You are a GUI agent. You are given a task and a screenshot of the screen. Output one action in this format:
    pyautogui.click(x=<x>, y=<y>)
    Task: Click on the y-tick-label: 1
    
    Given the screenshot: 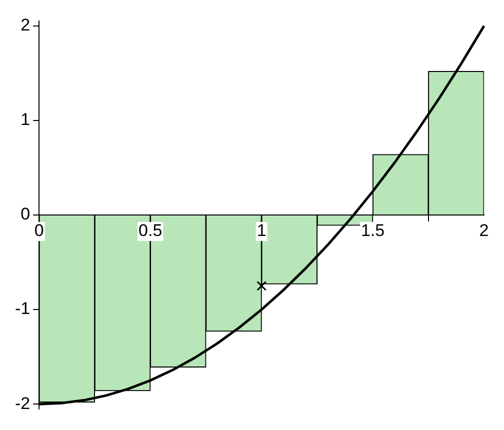 What is the action you would take?
    pyautogui.click(x=25, y=120)
    